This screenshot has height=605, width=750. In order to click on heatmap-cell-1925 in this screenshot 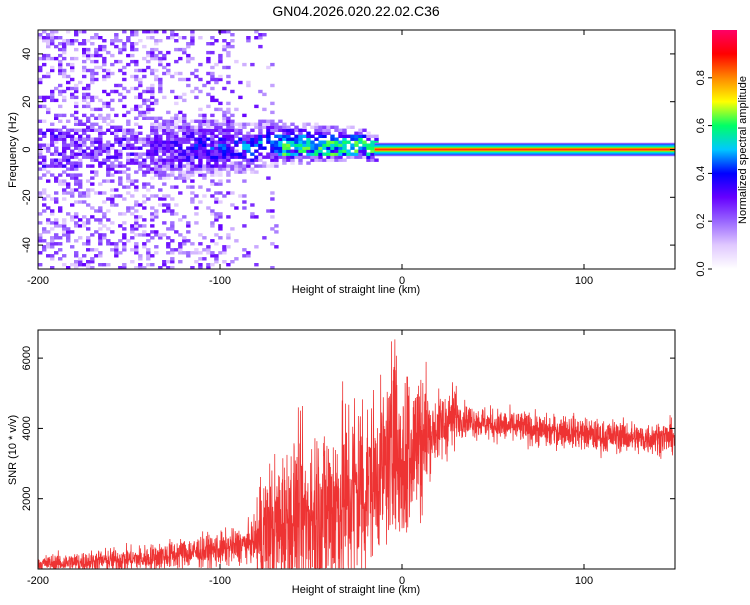, I will do `click(336, 151)`.